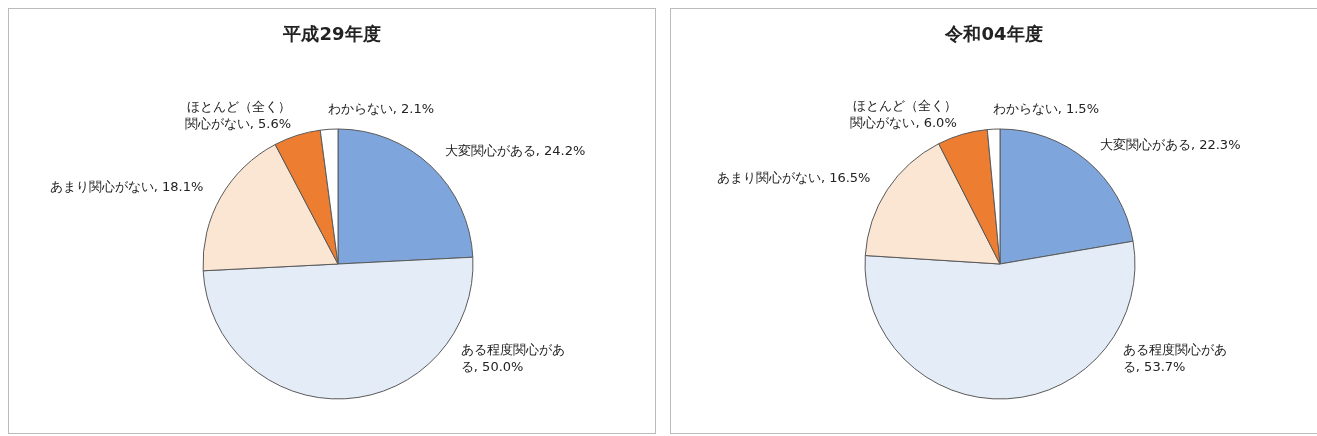  What do you see at coordinates (332, 34) in the screenshot?
I see `chart-title: 平成29年度` at bounding box center [332, 34].